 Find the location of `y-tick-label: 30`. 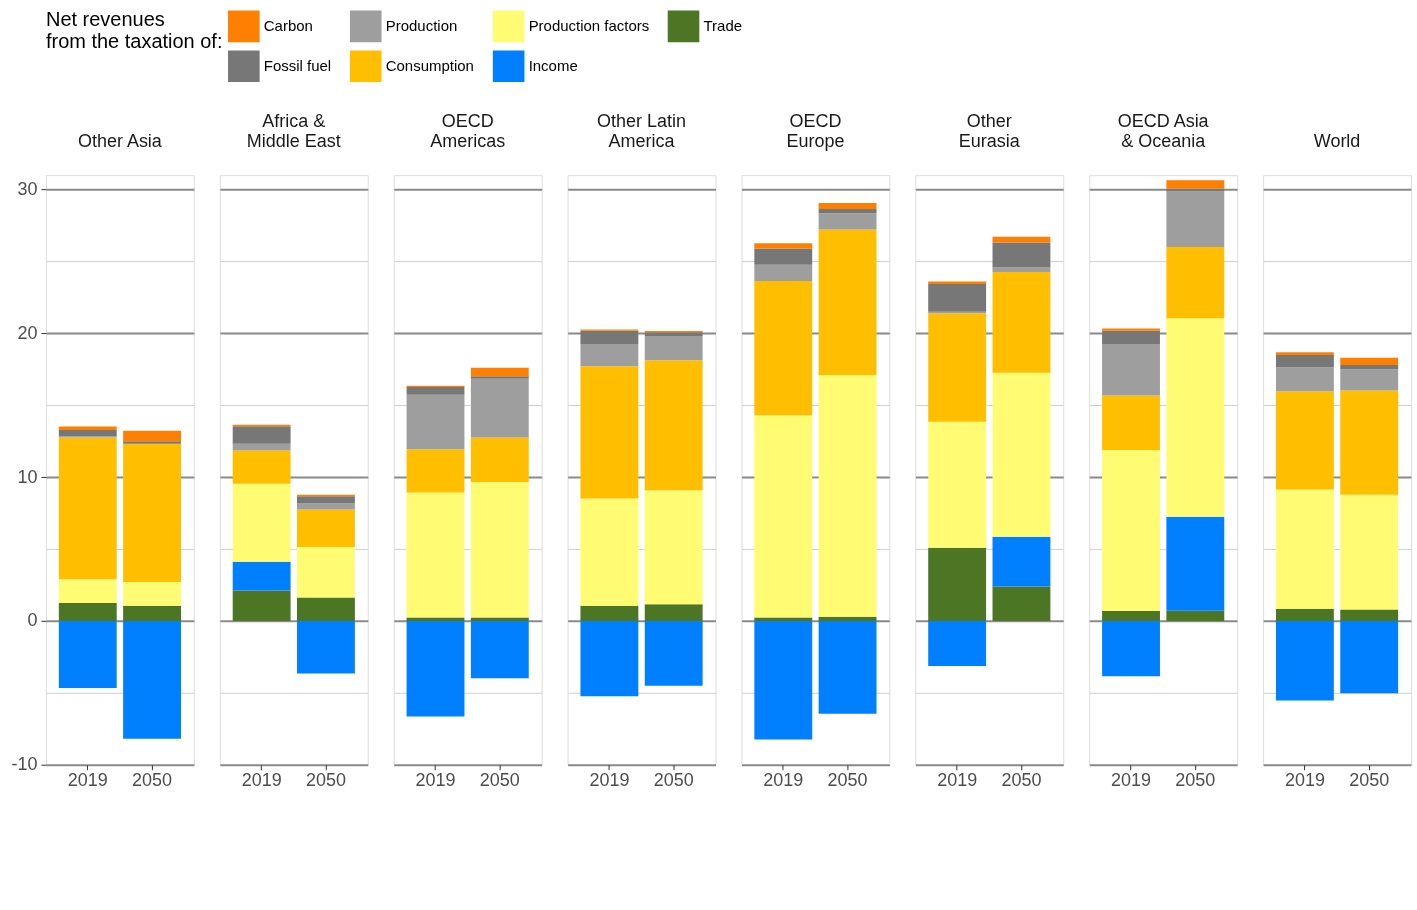

y-tick-label: 30 is located at coordinates (27, 189).